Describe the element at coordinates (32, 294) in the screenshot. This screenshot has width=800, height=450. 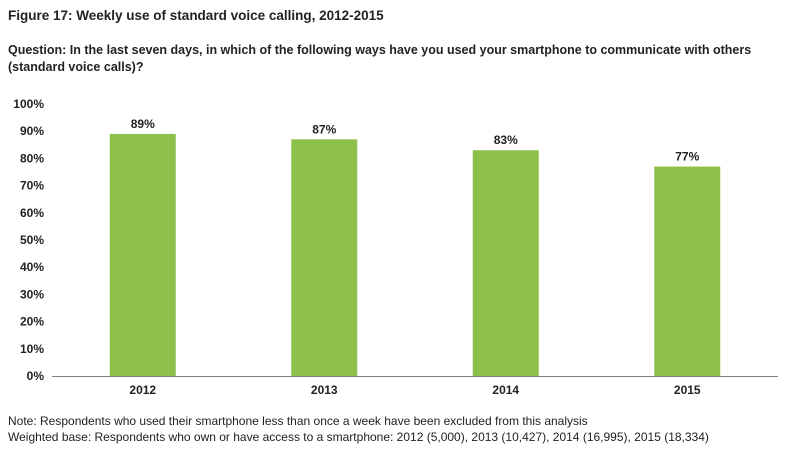
I see `y-tick-label: 30%` at that location.